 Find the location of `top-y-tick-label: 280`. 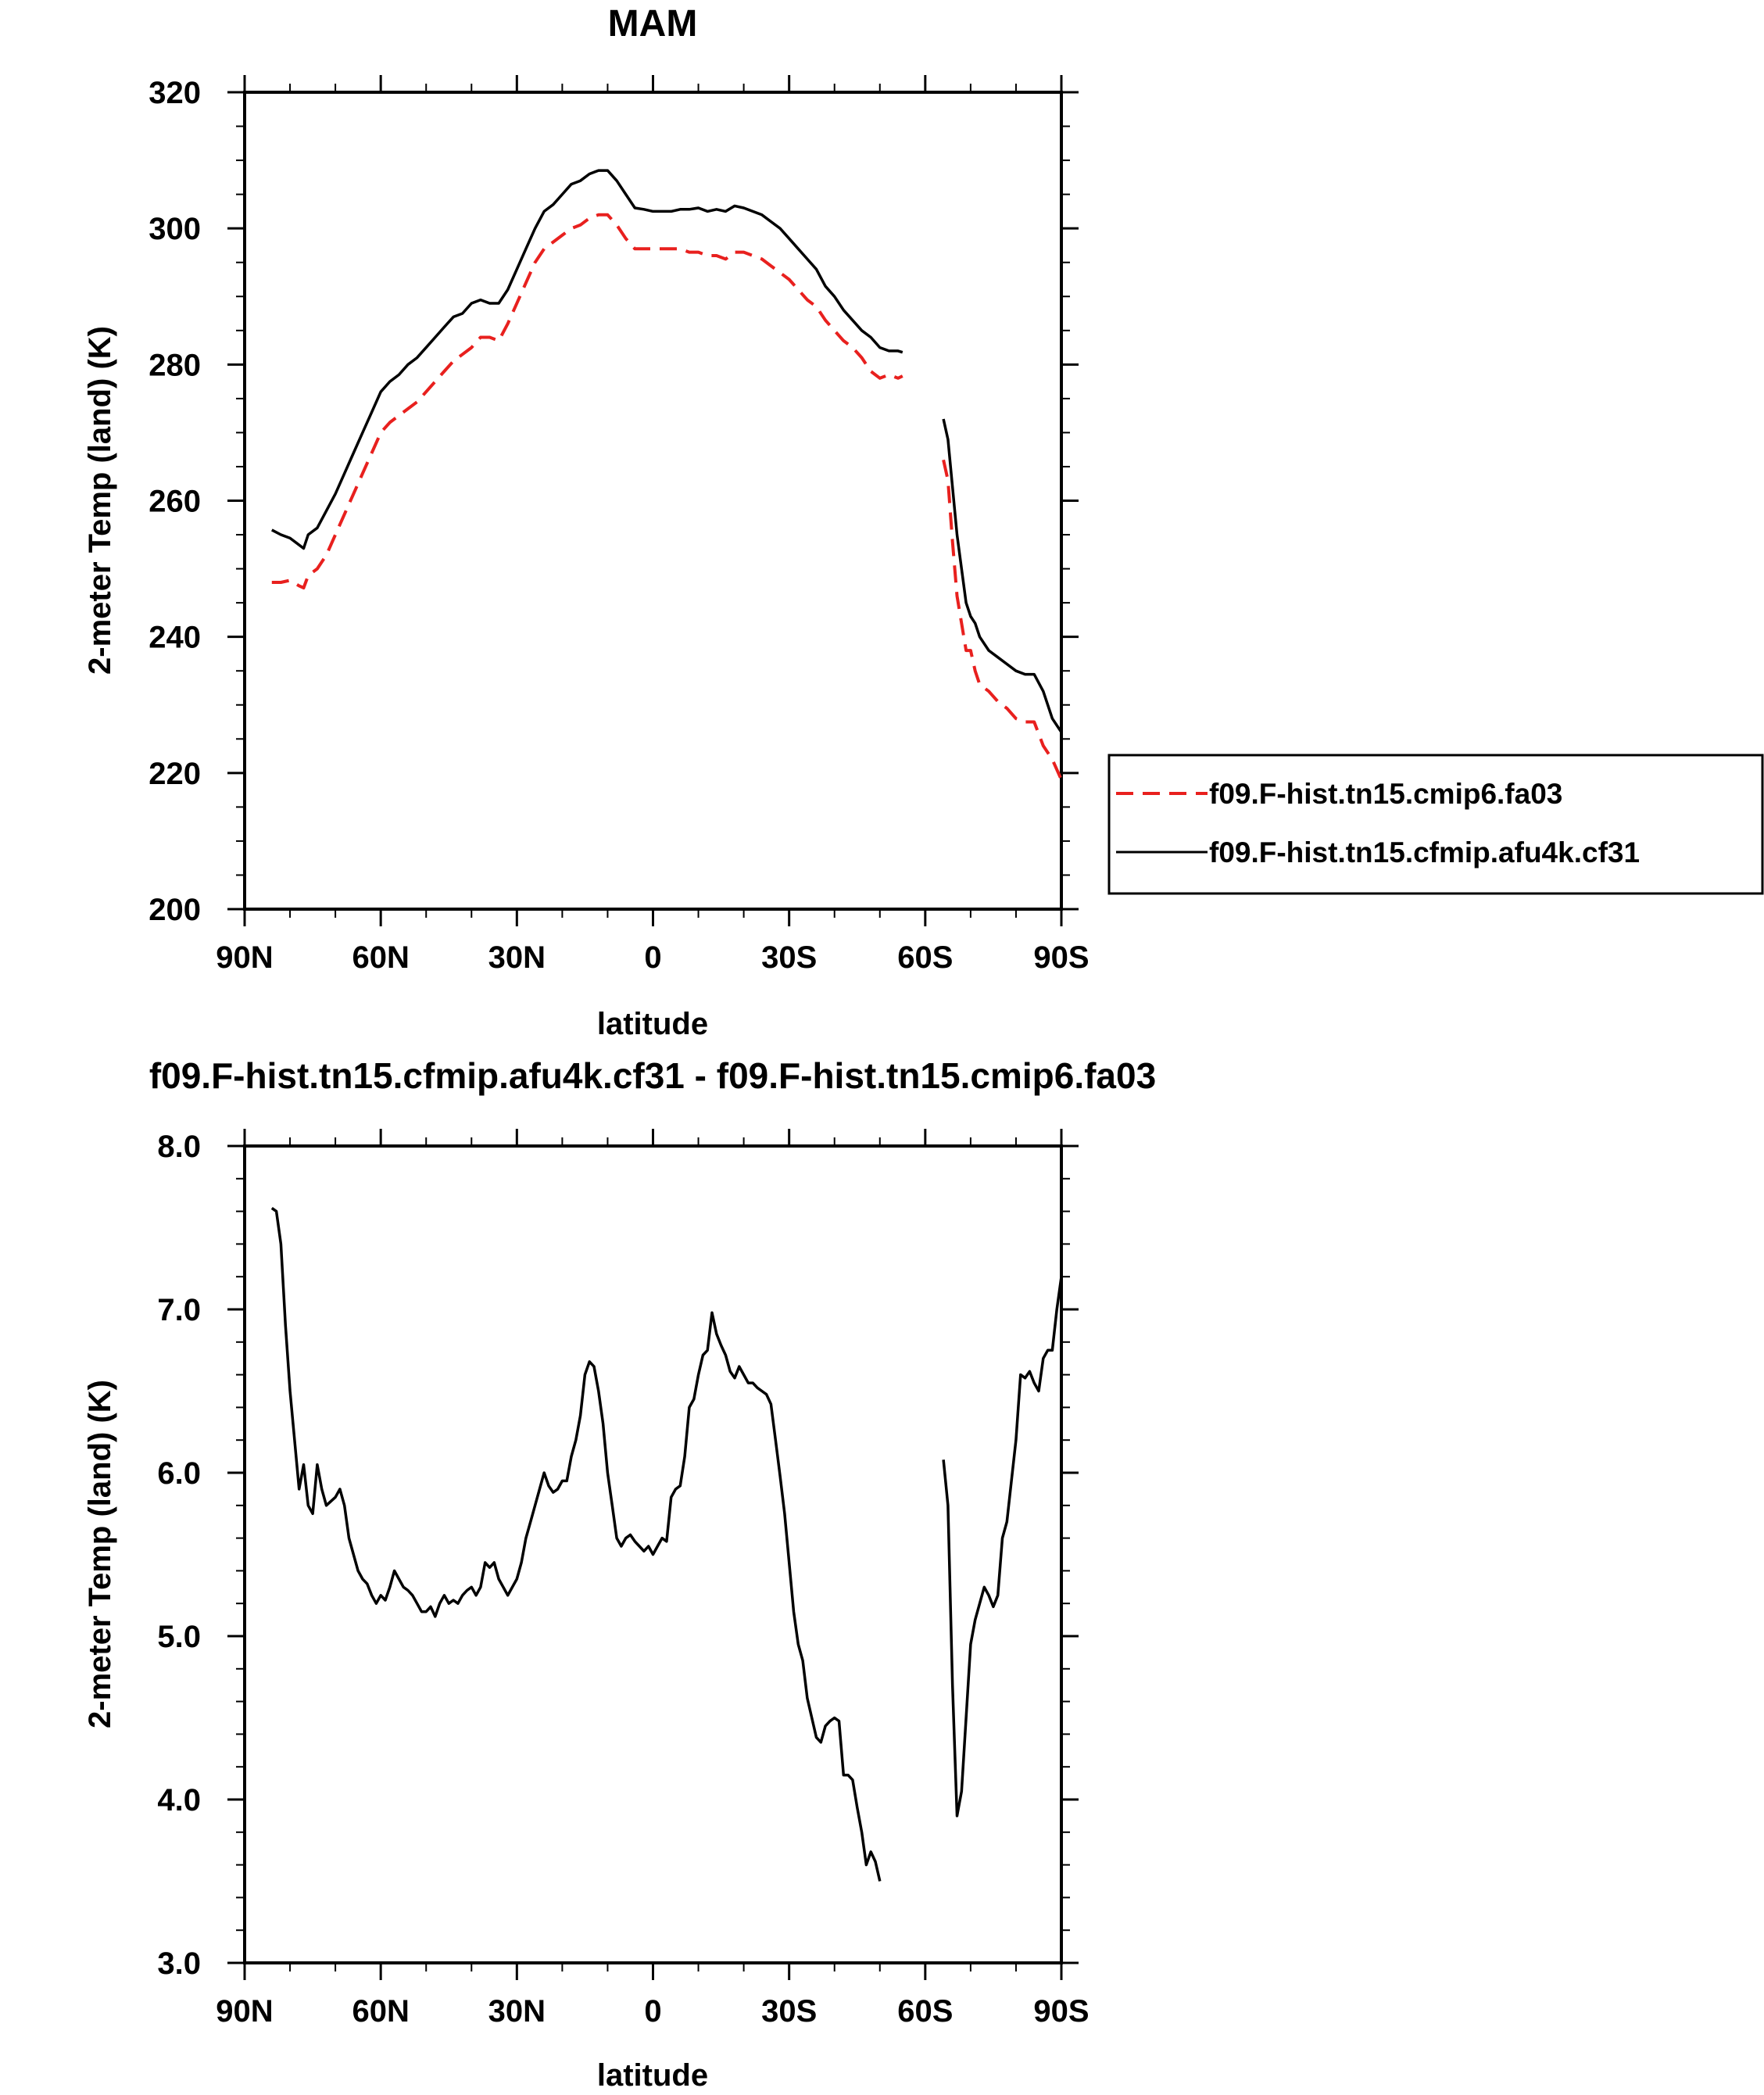

top-y-tick-label: 280 is located at coordinates (174, 365).